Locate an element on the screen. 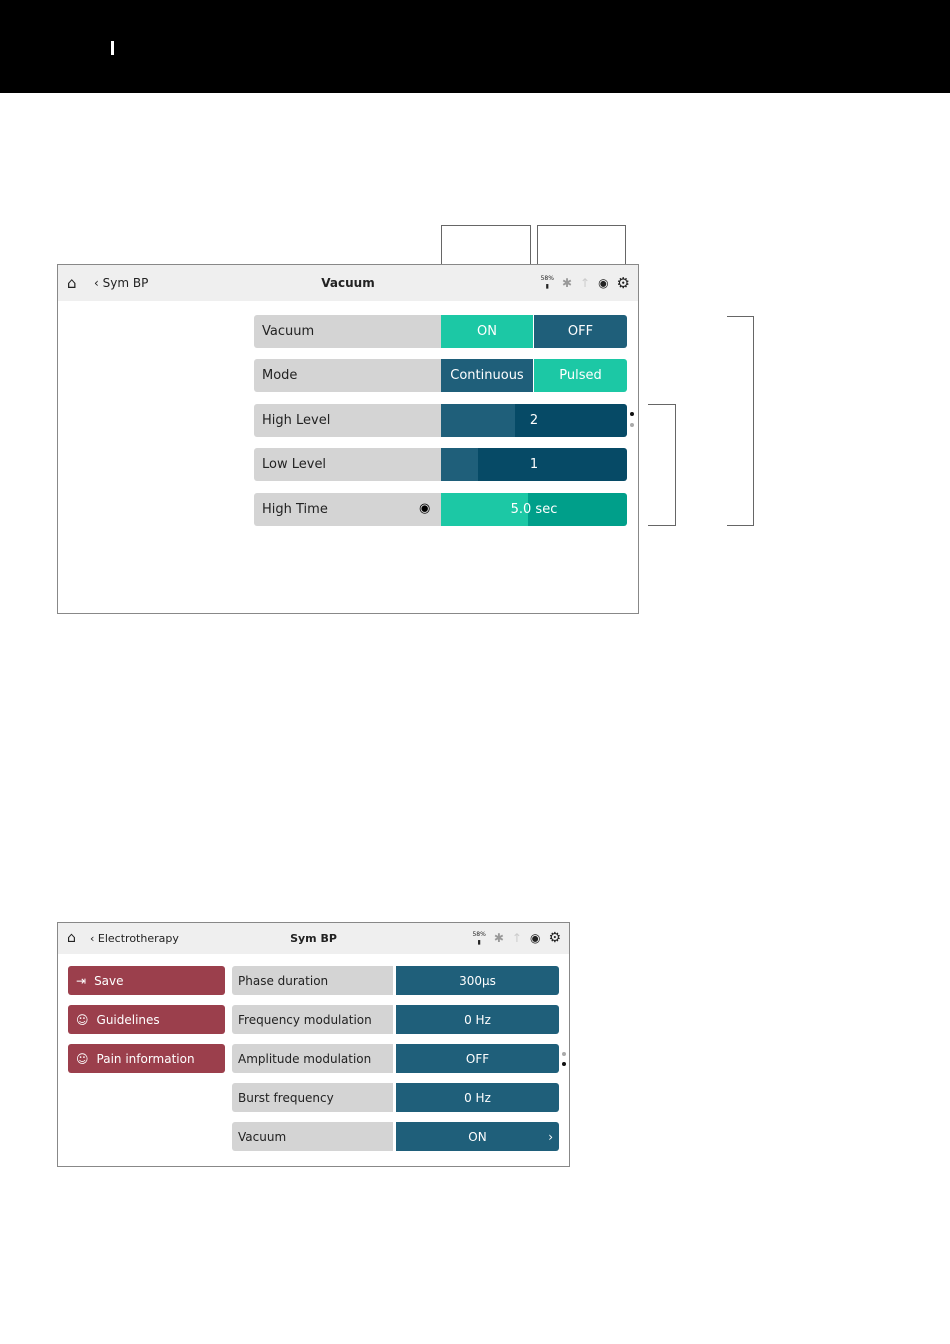  guidelines-icon: ☺ is located at coordinates (82, 1019).